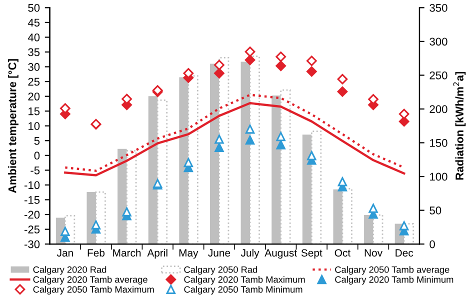  Describe the element at coordinates (34, 126) in the screenshot. I see `y-tick-label: 10` at that location.